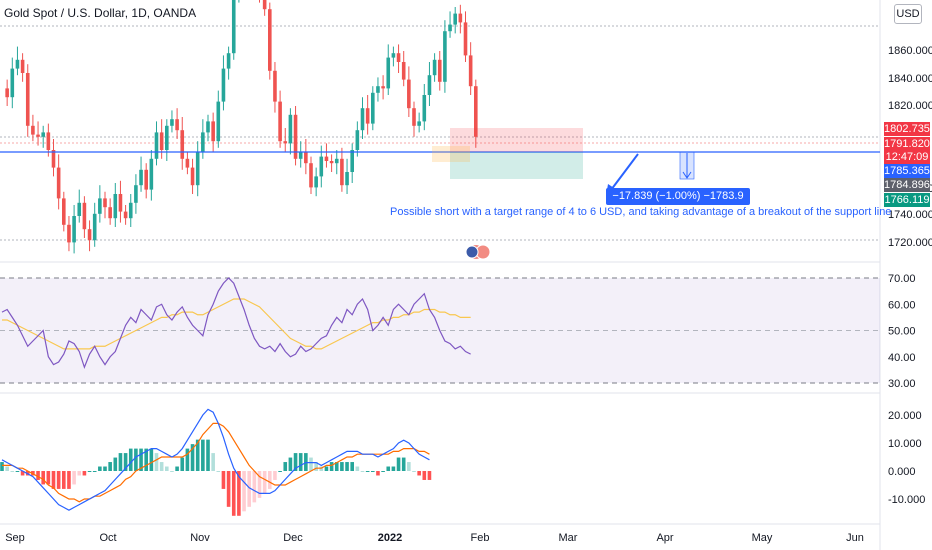 The image size is (932, 550). Describe the element at coordinates (15, 538) in the screenshot. I see `time-tick-label: Sep` at that location.